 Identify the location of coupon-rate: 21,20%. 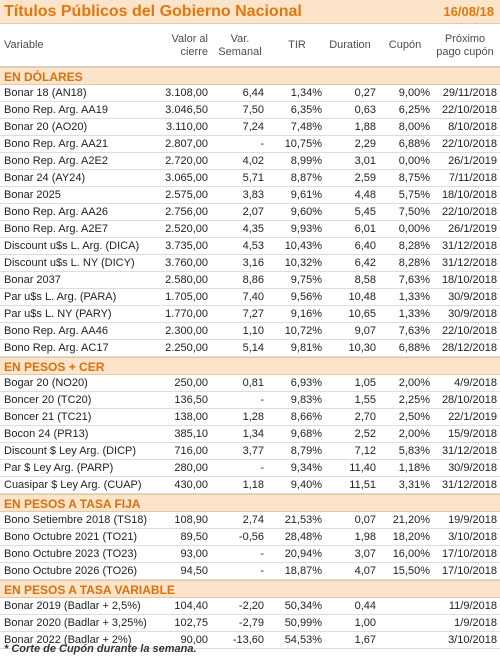
(411, 520).